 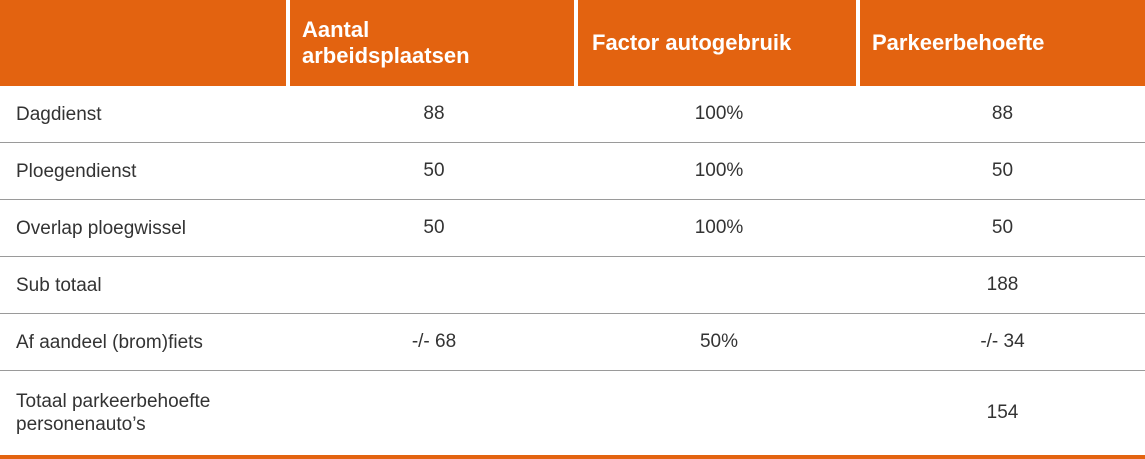 What do you see at coordinates (59, 114) in the screenshot?
I see `row-label: Dagdienst` at bounding box center [59, 114].